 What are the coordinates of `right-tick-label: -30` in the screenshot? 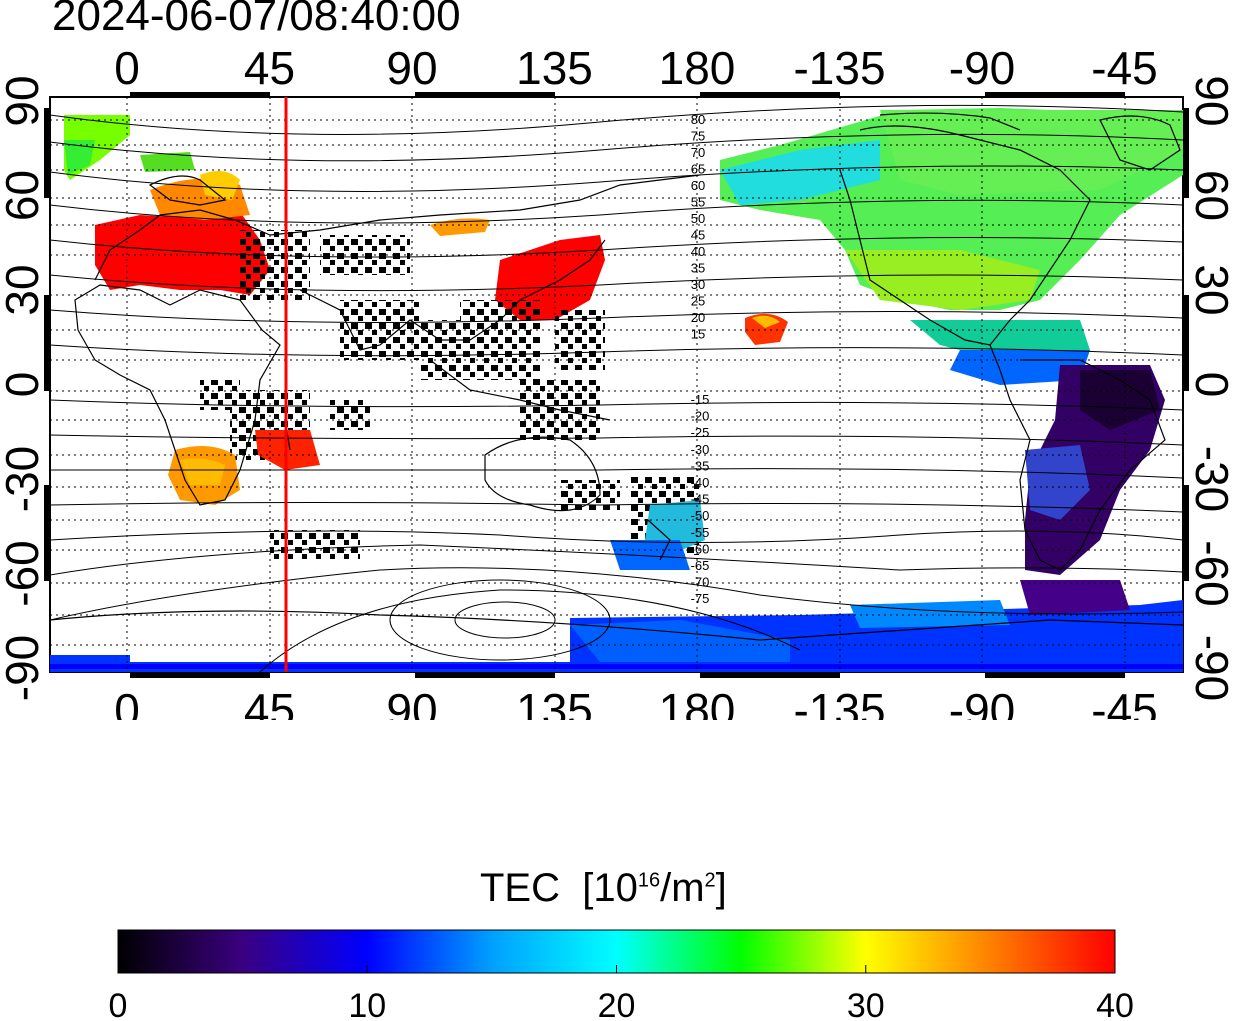 It's located at (1210, 479).